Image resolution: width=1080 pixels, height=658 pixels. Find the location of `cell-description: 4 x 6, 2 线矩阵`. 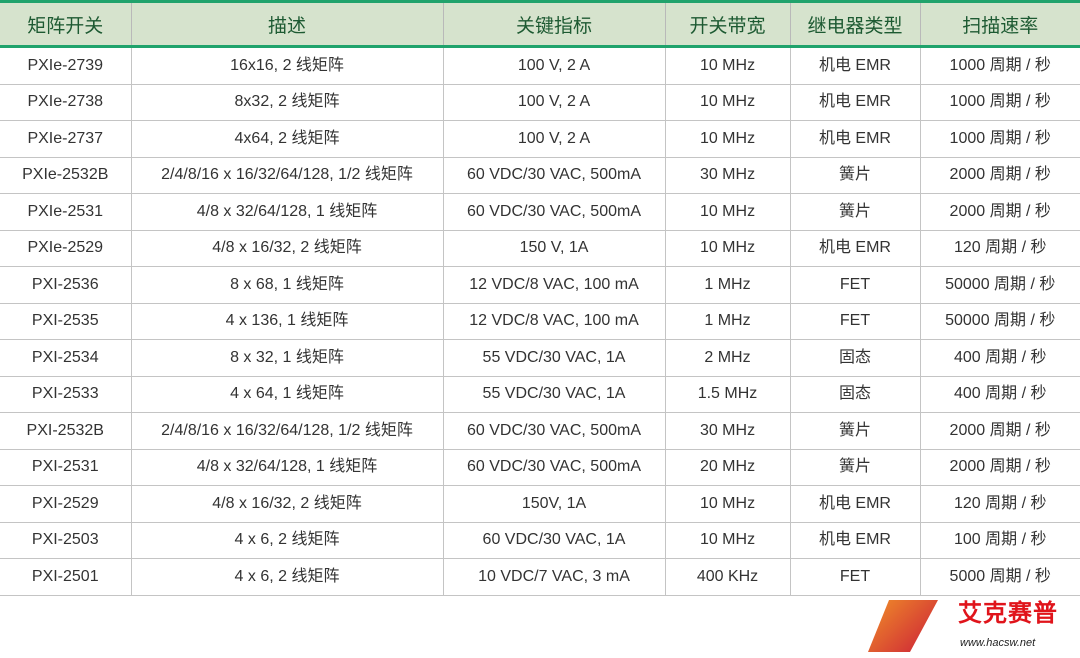

cell-description: 4 x 6, 2 线矩阵 is located at coordinates (286, 540).